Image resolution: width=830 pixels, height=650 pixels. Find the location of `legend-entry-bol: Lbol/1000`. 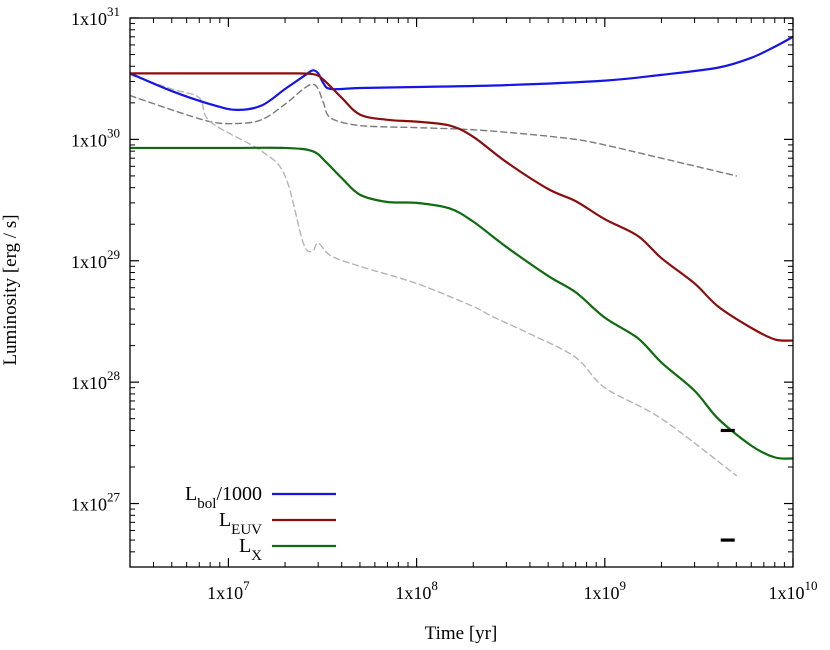

legend-entry-bol: Lbol/1000 is located at coordinates (260, 497).